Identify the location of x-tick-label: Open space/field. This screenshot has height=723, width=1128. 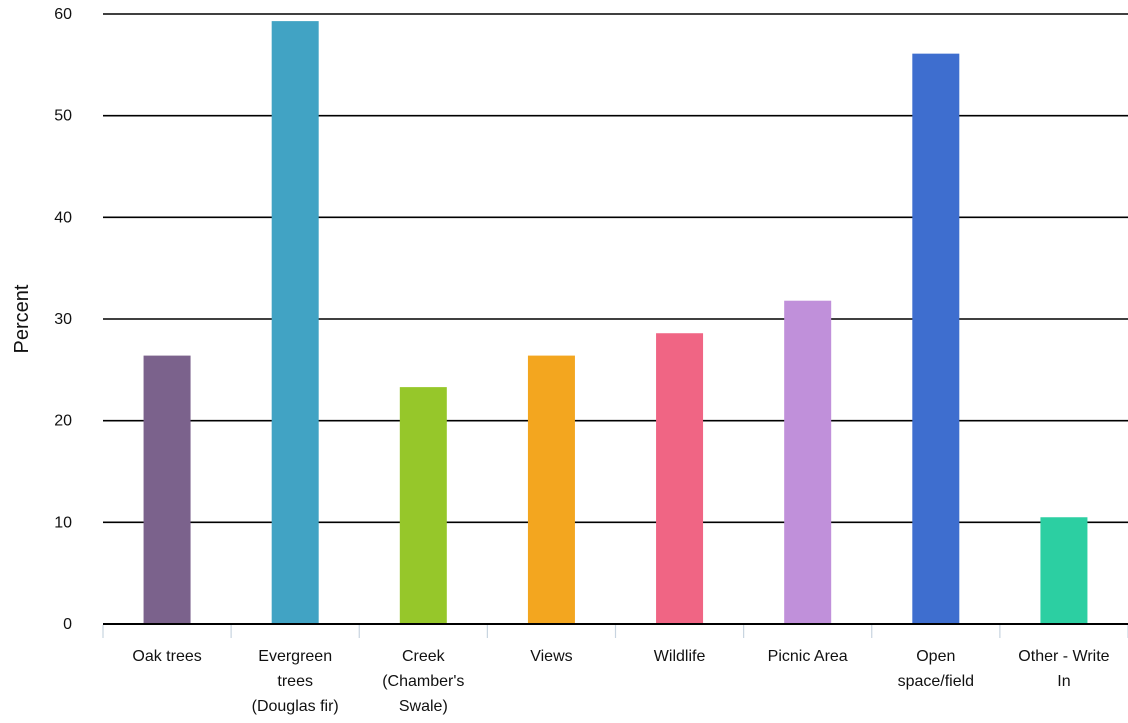
(936, 669).